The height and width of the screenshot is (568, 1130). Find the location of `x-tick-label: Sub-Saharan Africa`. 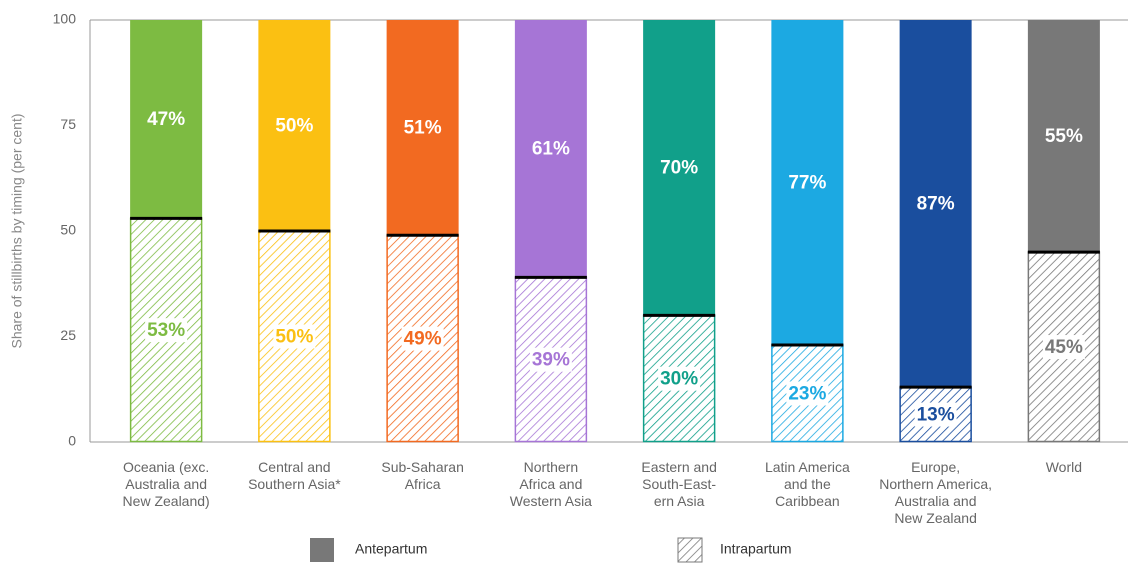

x-tick-label: Sub-Saharan Africa is located at coordinates (422, 475).